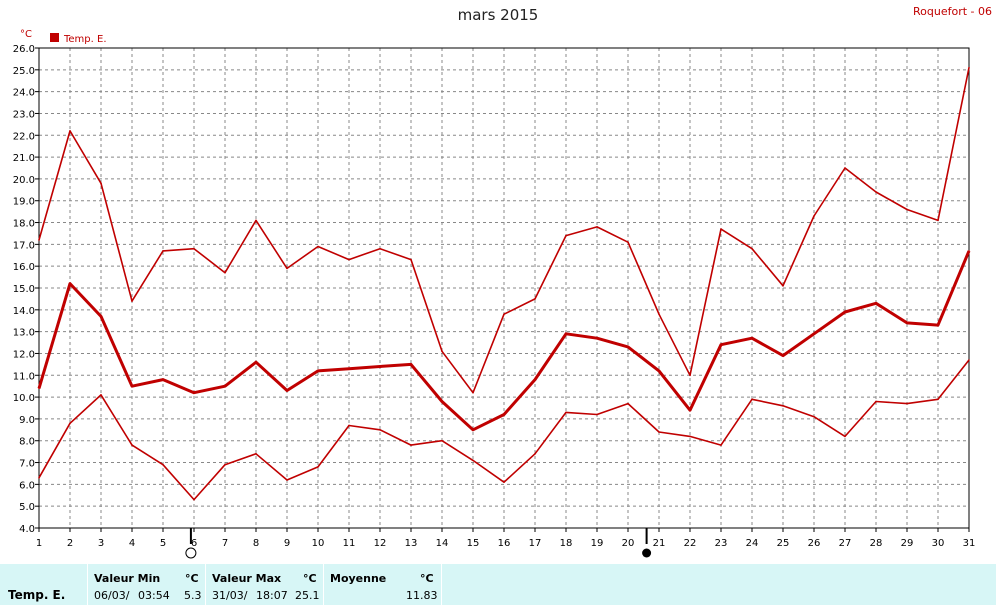 The width and height of the screenshot is (996, 605). What do you see at coordinates (27, 464) in the screenshot?
I see `y-tick-label: 7.0` at bounding box center [27, 464].